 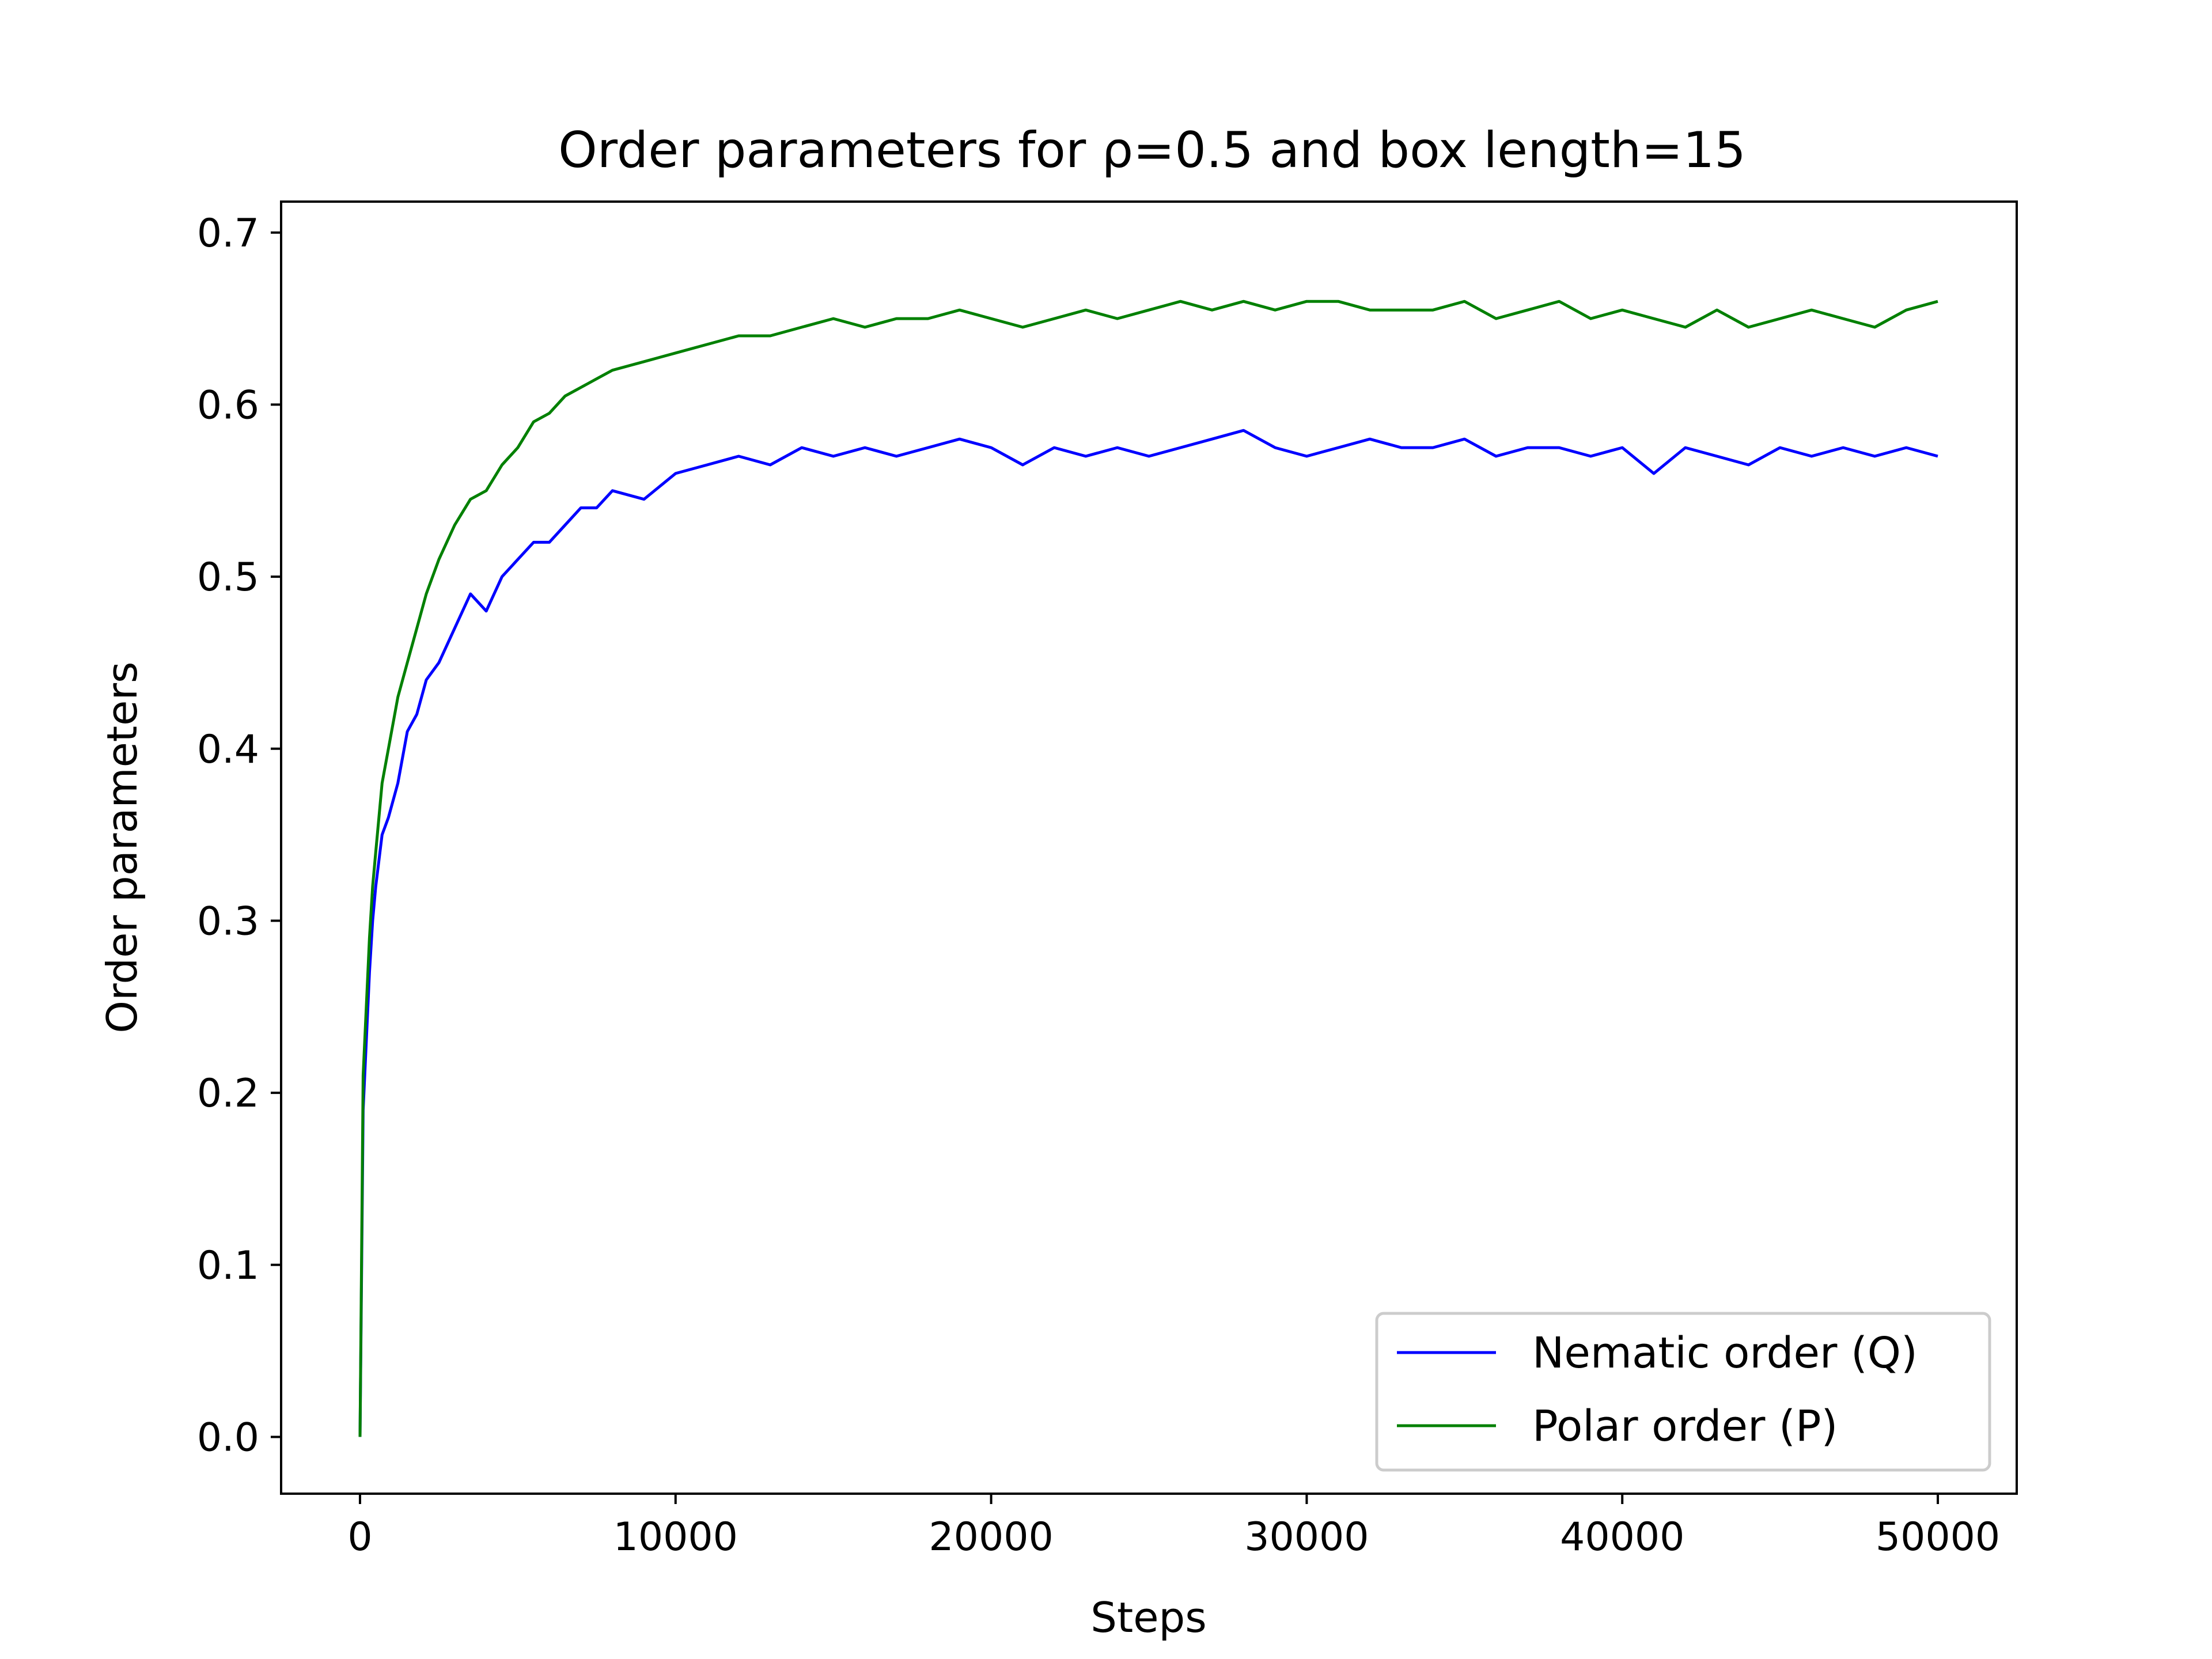 What do you see at coordinates (228, 1093) in the screenshot?
I see `y-tick-label: 0.2` at bounding box center [228, 1093].